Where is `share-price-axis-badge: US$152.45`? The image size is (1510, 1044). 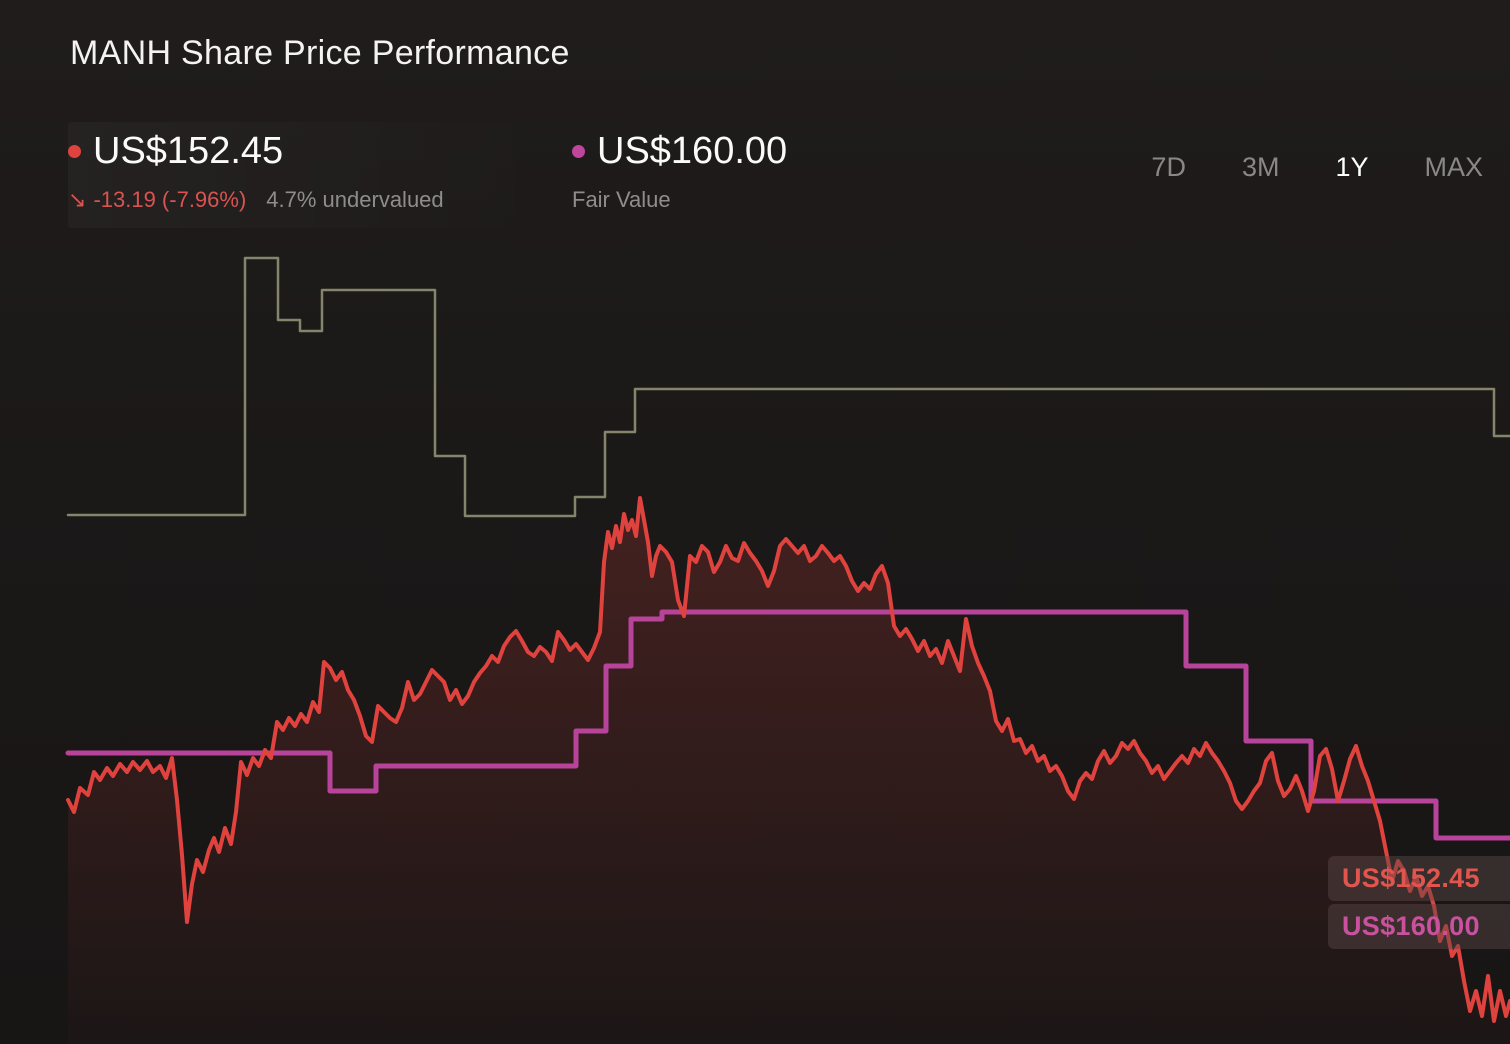 share-price-axis-badge: US$152.45 is located at coordinates (1419, 878).